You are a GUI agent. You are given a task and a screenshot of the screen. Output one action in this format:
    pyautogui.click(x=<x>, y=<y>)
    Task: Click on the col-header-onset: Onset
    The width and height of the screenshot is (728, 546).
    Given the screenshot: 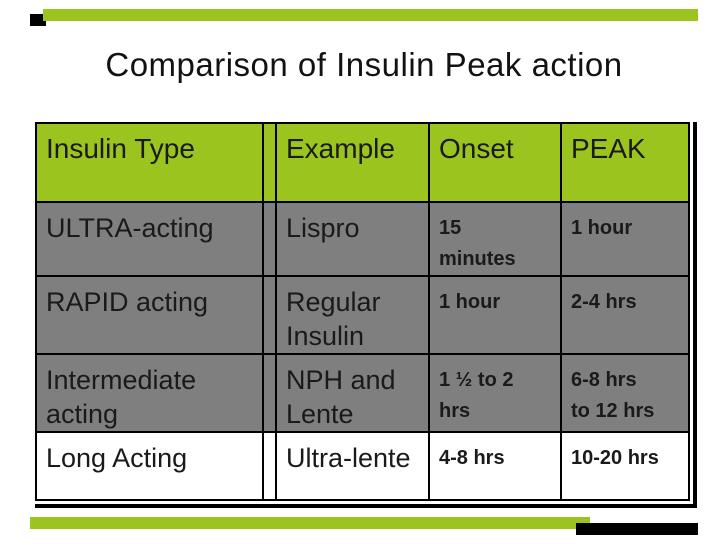 What is the action you would take?
    pyautogui.click(x=495, y=162)
    